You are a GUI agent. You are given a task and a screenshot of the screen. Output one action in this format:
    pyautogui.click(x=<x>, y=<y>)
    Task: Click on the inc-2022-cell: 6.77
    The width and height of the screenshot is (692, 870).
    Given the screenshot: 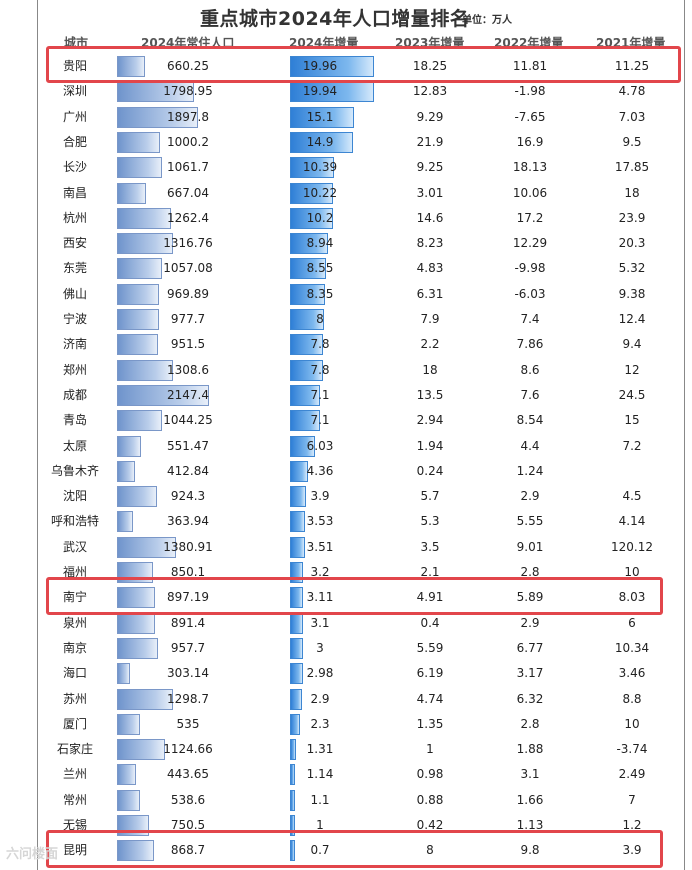 What is the action you would take?
    pyautogui.click(x=530, y=647)
    